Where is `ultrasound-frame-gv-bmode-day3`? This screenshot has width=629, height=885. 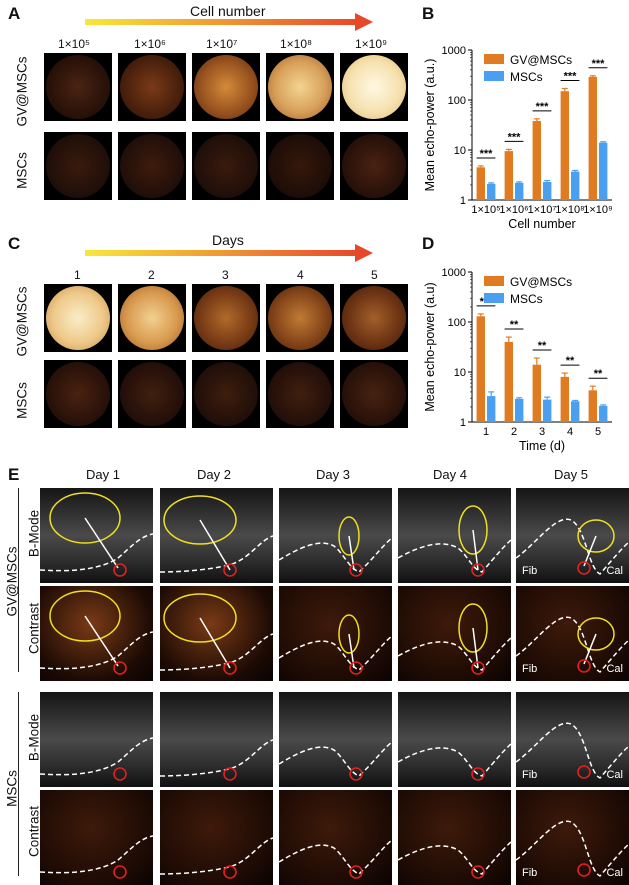
ultrasound-frame-gv-bmode-day3 is located at coordinates (335, 535).